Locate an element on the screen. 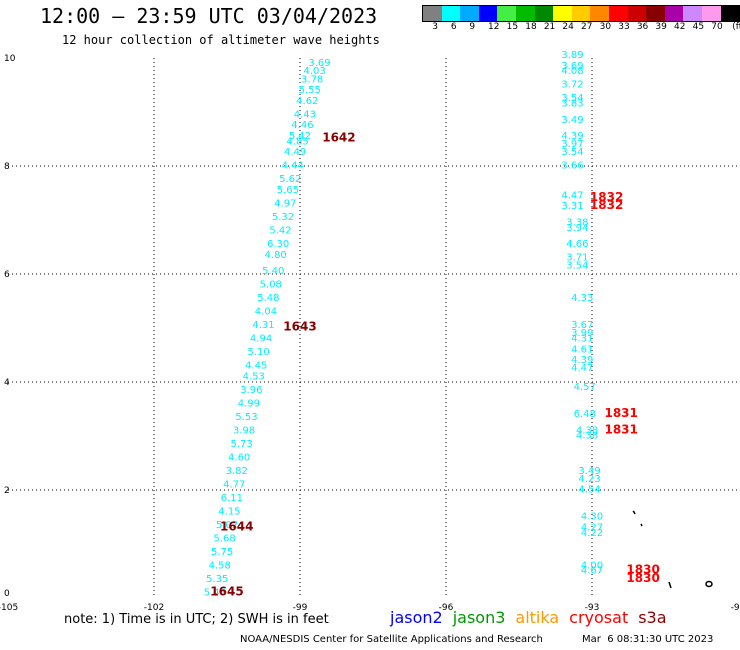 The height and width of the screenshot is (650, 740). legend-label: 6 is located at coordinates (453, 27).